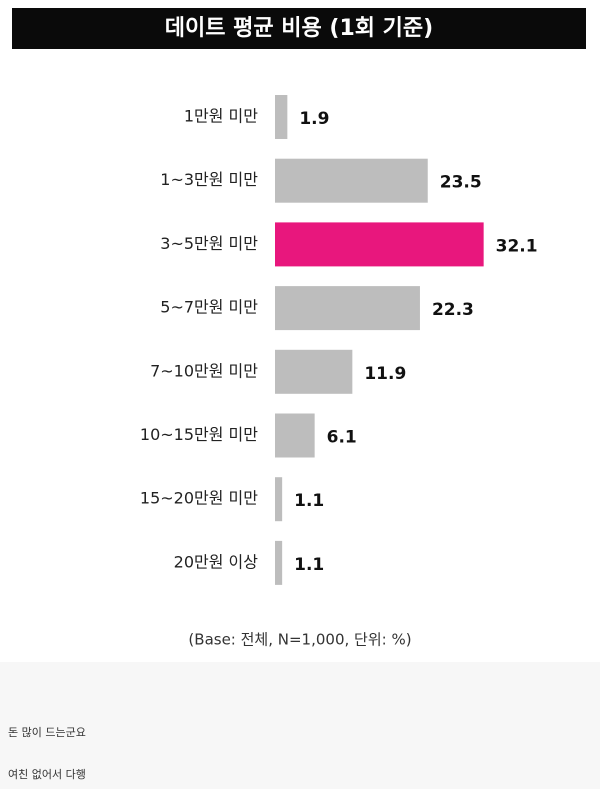 The height and width of the screenshot is (789, 600). Describe the element at coordinates (342, 438) in the screenshot. I see `value-label: 6.1` at that location.